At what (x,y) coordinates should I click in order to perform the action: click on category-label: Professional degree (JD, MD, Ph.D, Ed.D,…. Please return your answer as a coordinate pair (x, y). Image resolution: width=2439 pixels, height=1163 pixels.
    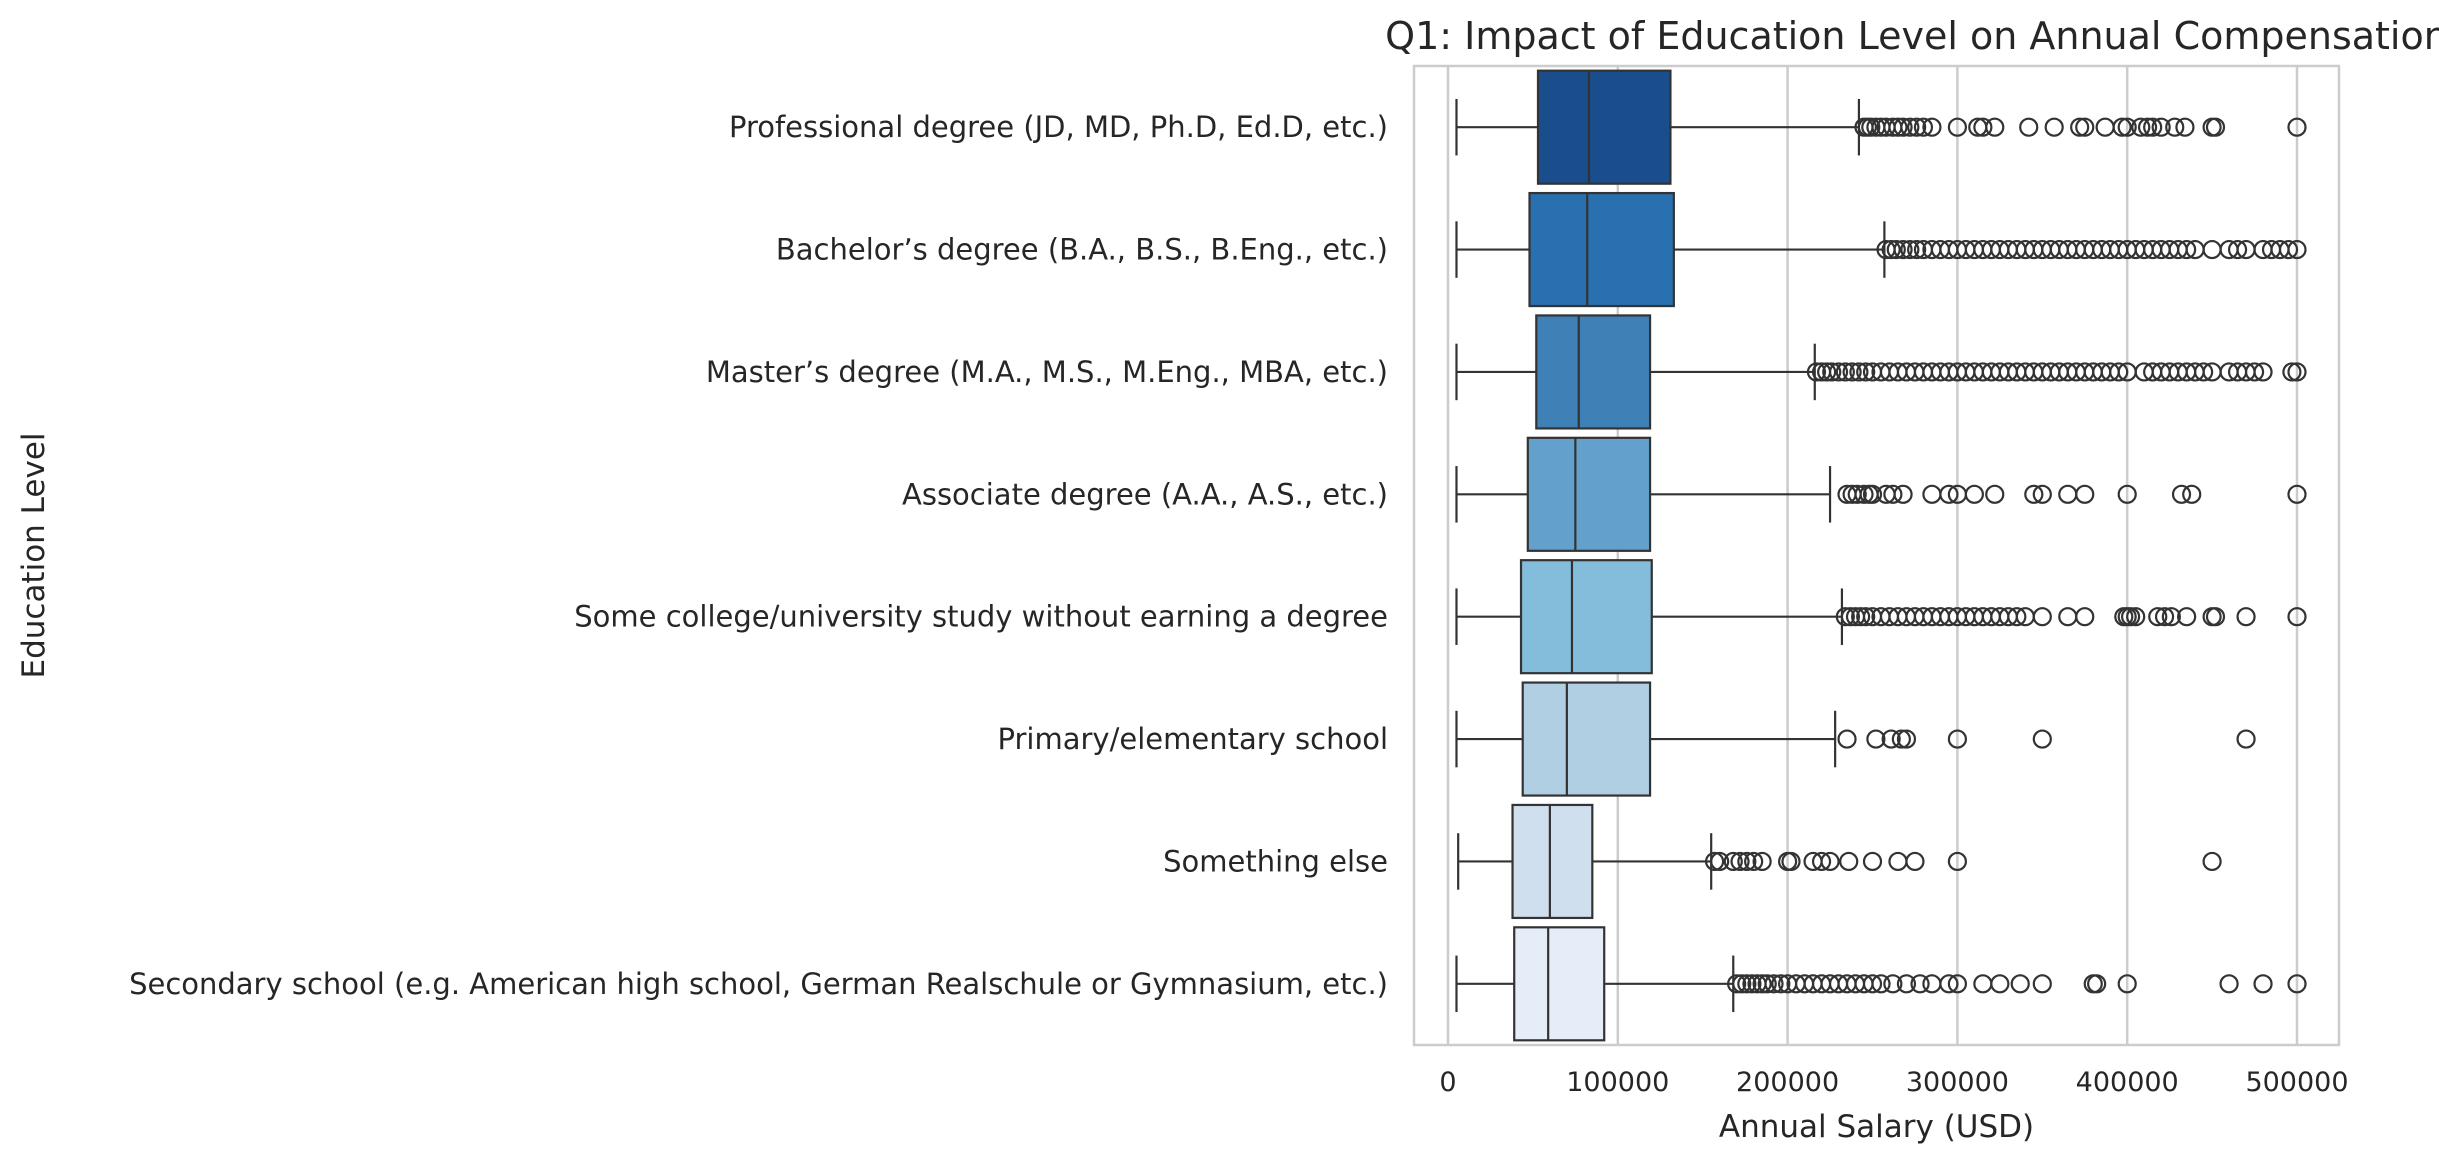
    Looking at the image, I should click on (1058, 127).